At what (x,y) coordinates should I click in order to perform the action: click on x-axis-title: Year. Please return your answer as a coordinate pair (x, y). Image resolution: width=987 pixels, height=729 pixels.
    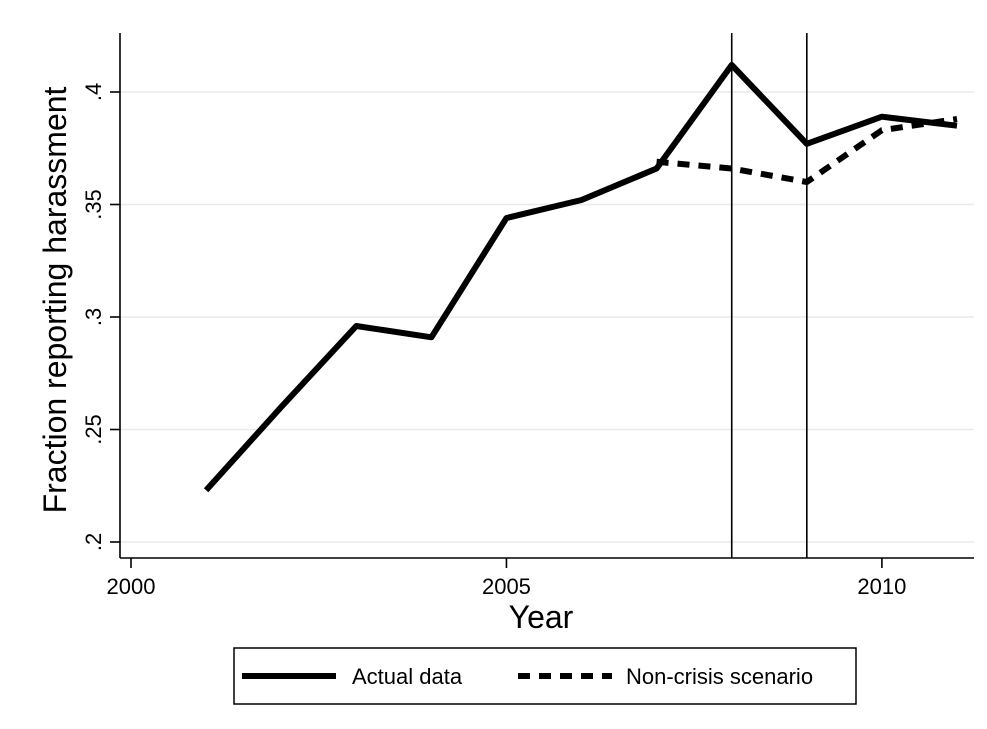
    Looking at the image, I should click on (541, 617).